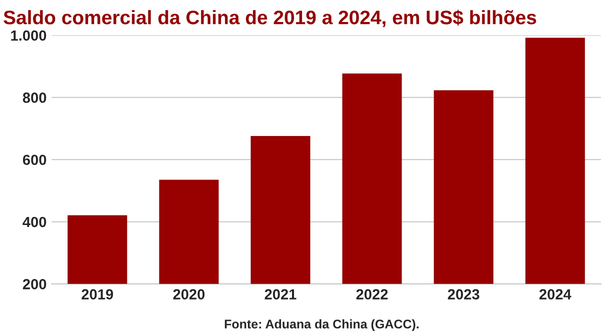 The width and height of the screenshot is (607, 336). I want to click on y-tick-label: 800, so click(34, 97).